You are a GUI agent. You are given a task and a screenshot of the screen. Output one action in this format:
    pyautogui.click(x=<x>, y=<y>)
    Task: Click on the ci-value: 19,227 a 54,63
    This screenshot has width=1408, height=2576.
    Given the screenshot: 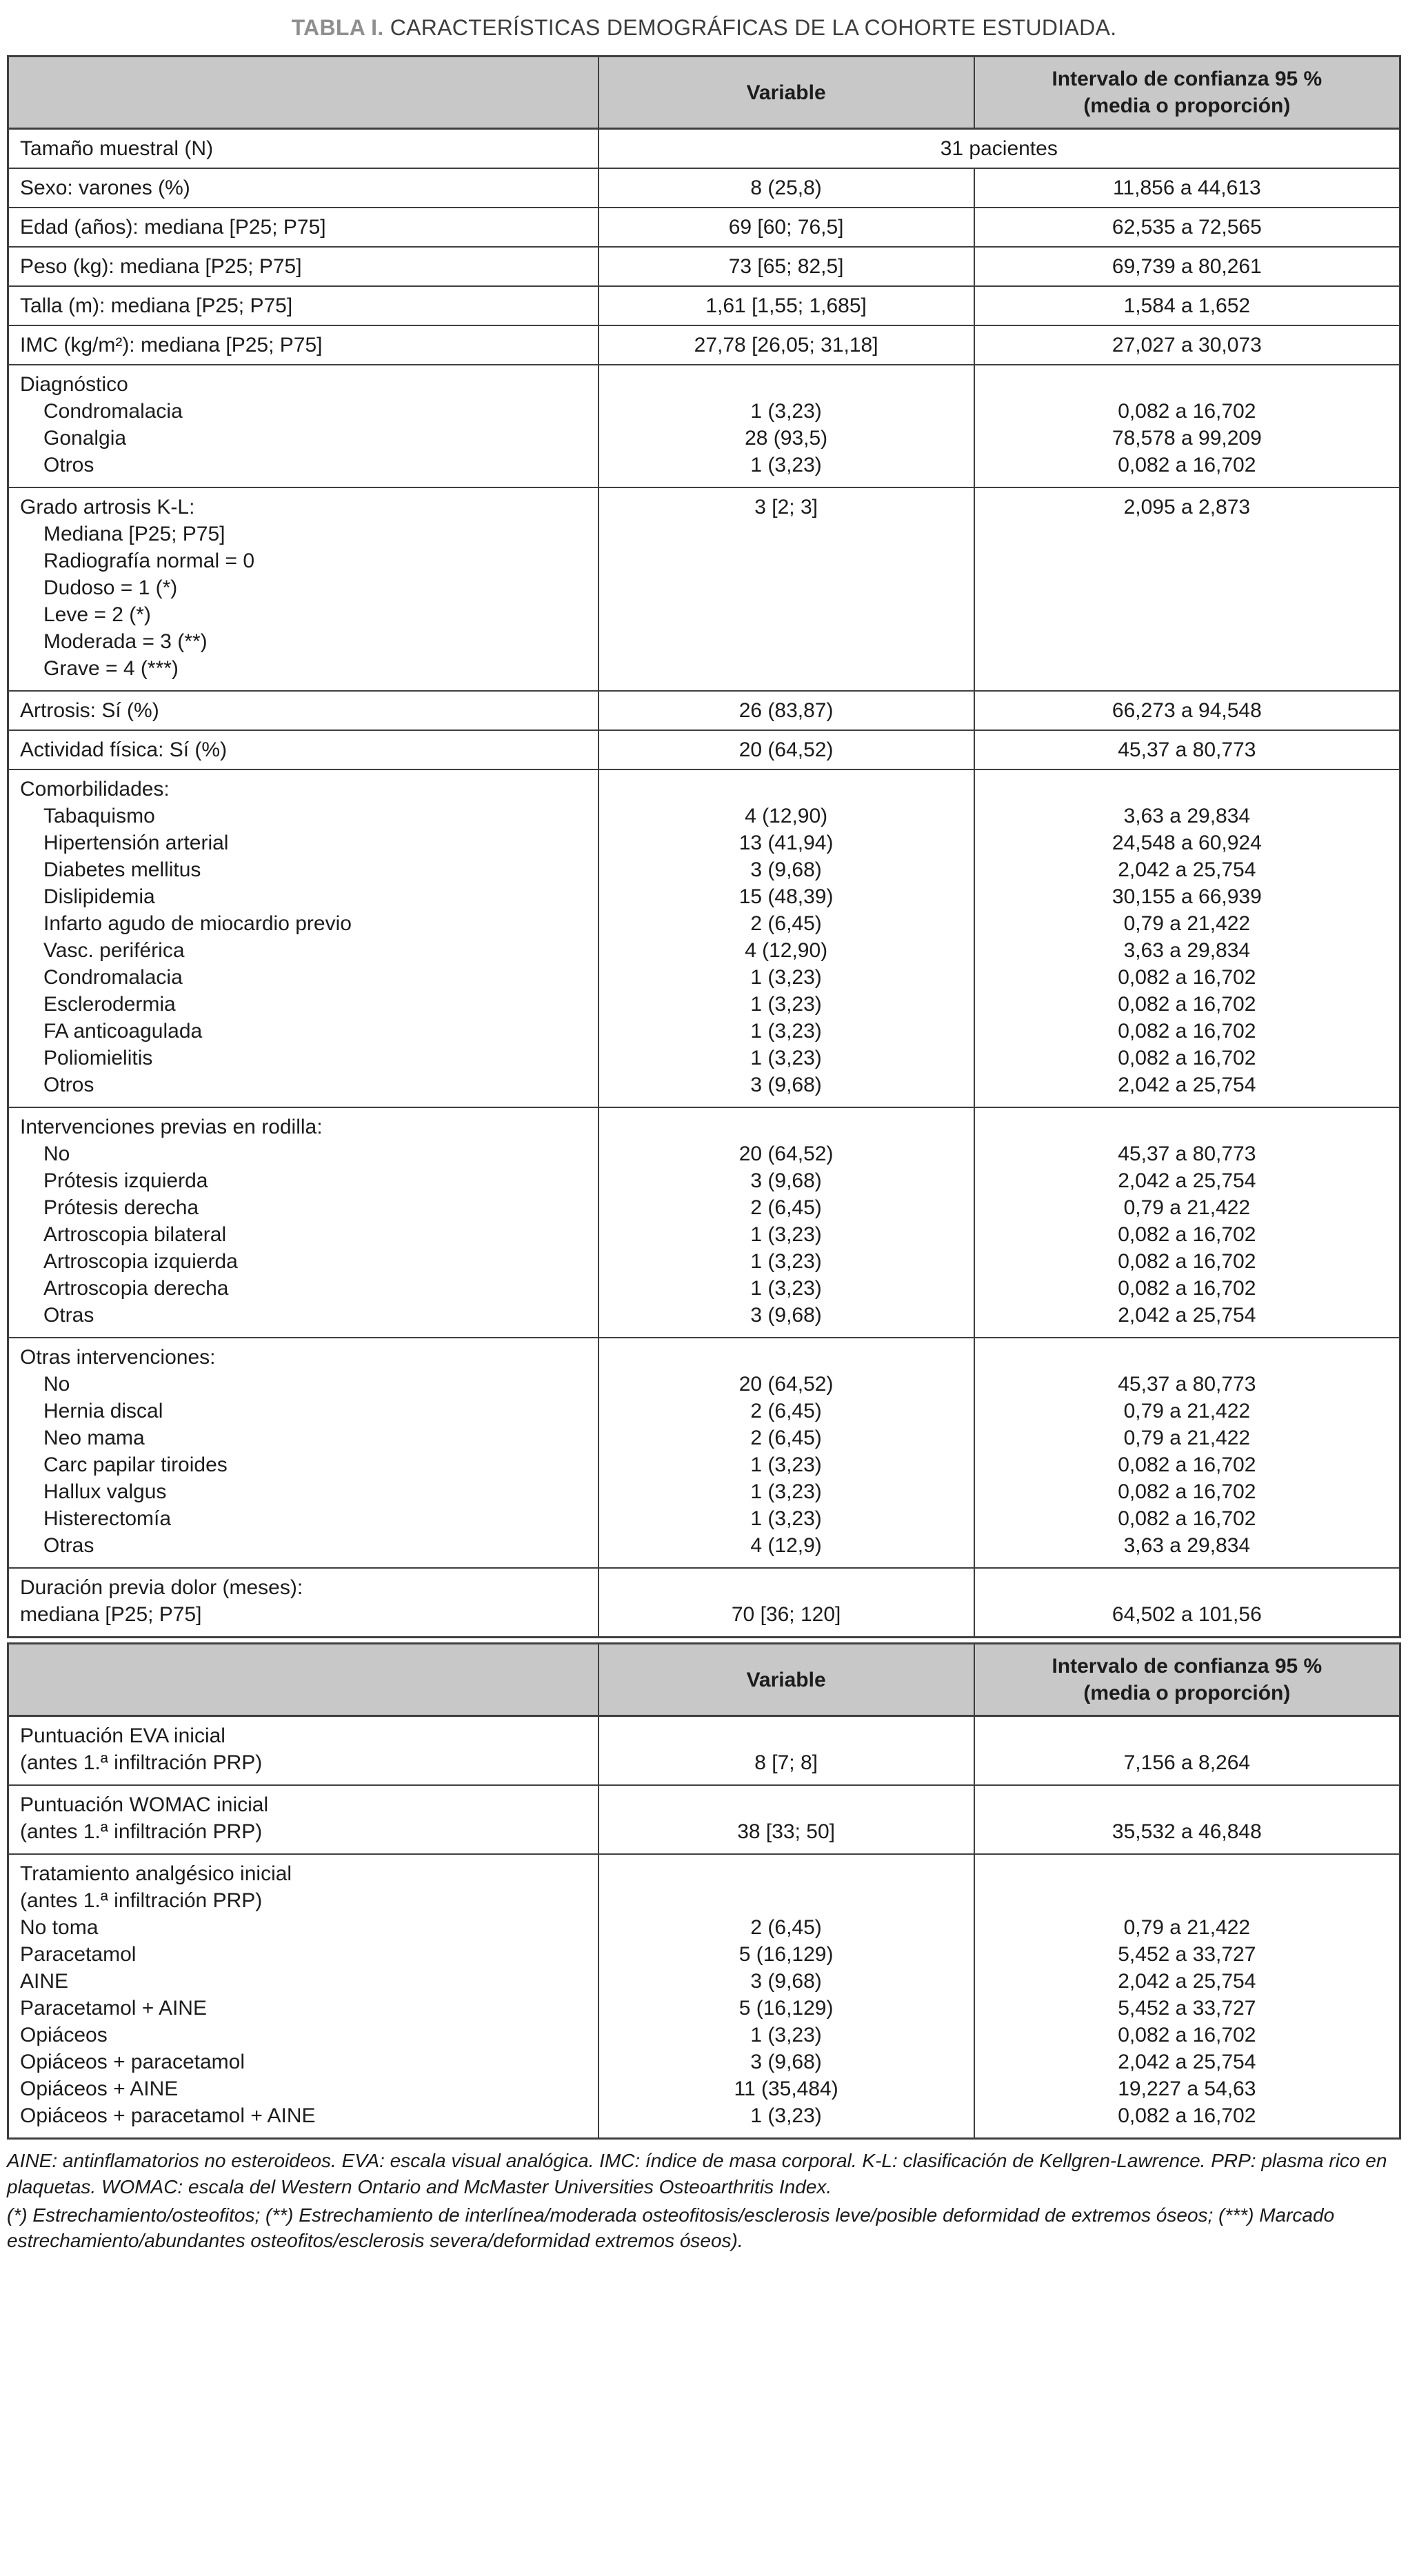 What is the action you would take?
    pyautogui.click(x=1187, y=2088)
    